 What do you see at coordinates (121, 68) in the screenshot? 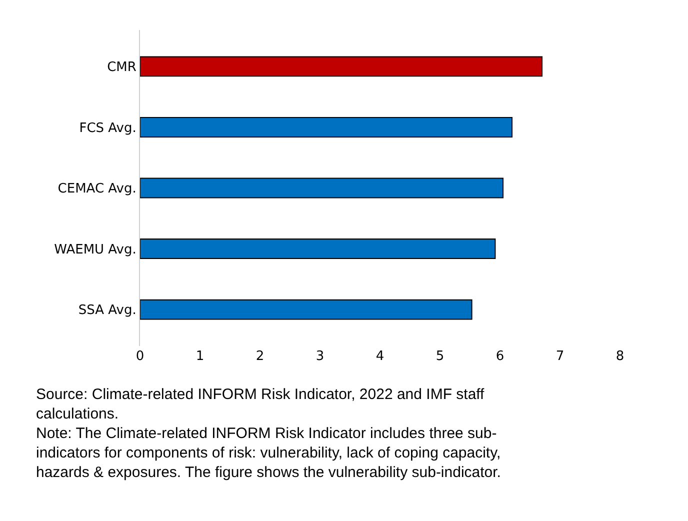
I see `y-tick-label: CMR` at bounding box center [121, 68].